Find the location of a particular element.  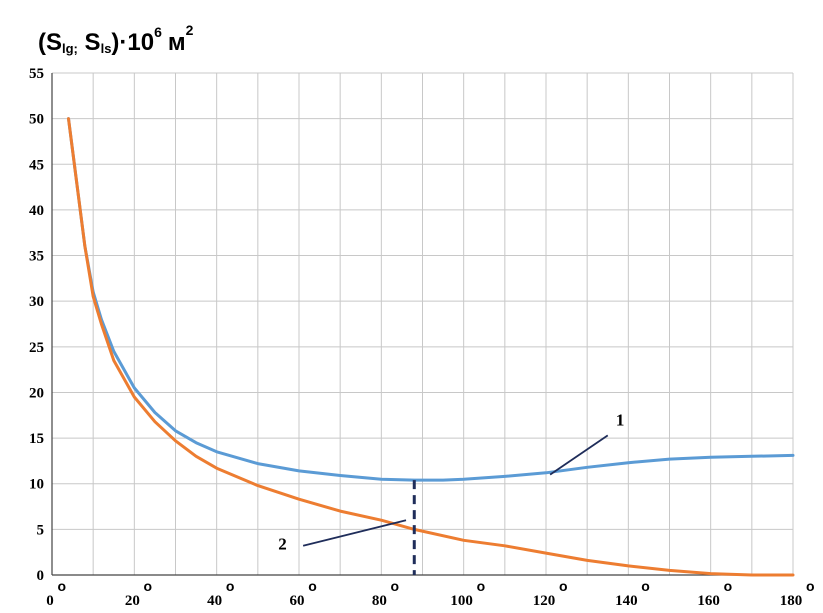

x-tick-label: 180 is located at coordinates (791, 601).